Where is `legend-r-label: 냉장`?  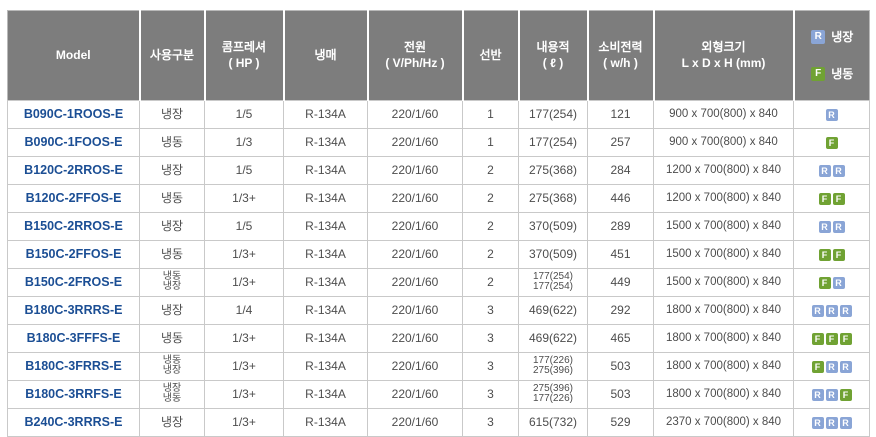
legend-r-label: 냉장 is located at coordinates (842, 37).